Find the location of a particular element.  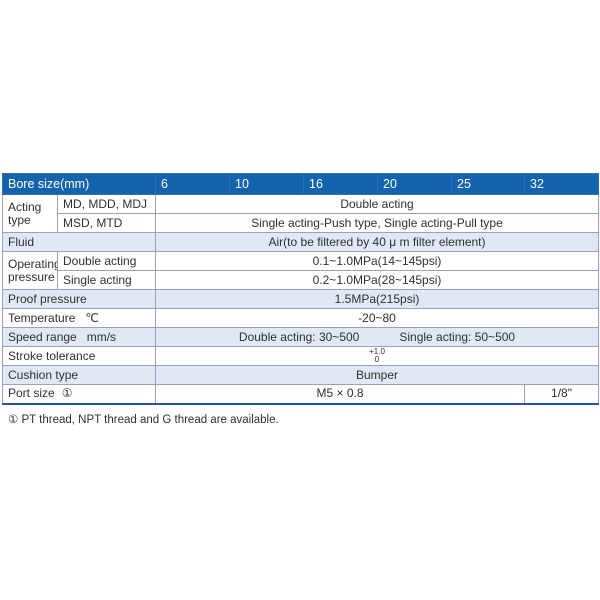

operating-sub-single: Single acting is located at coordinates (106, 280).